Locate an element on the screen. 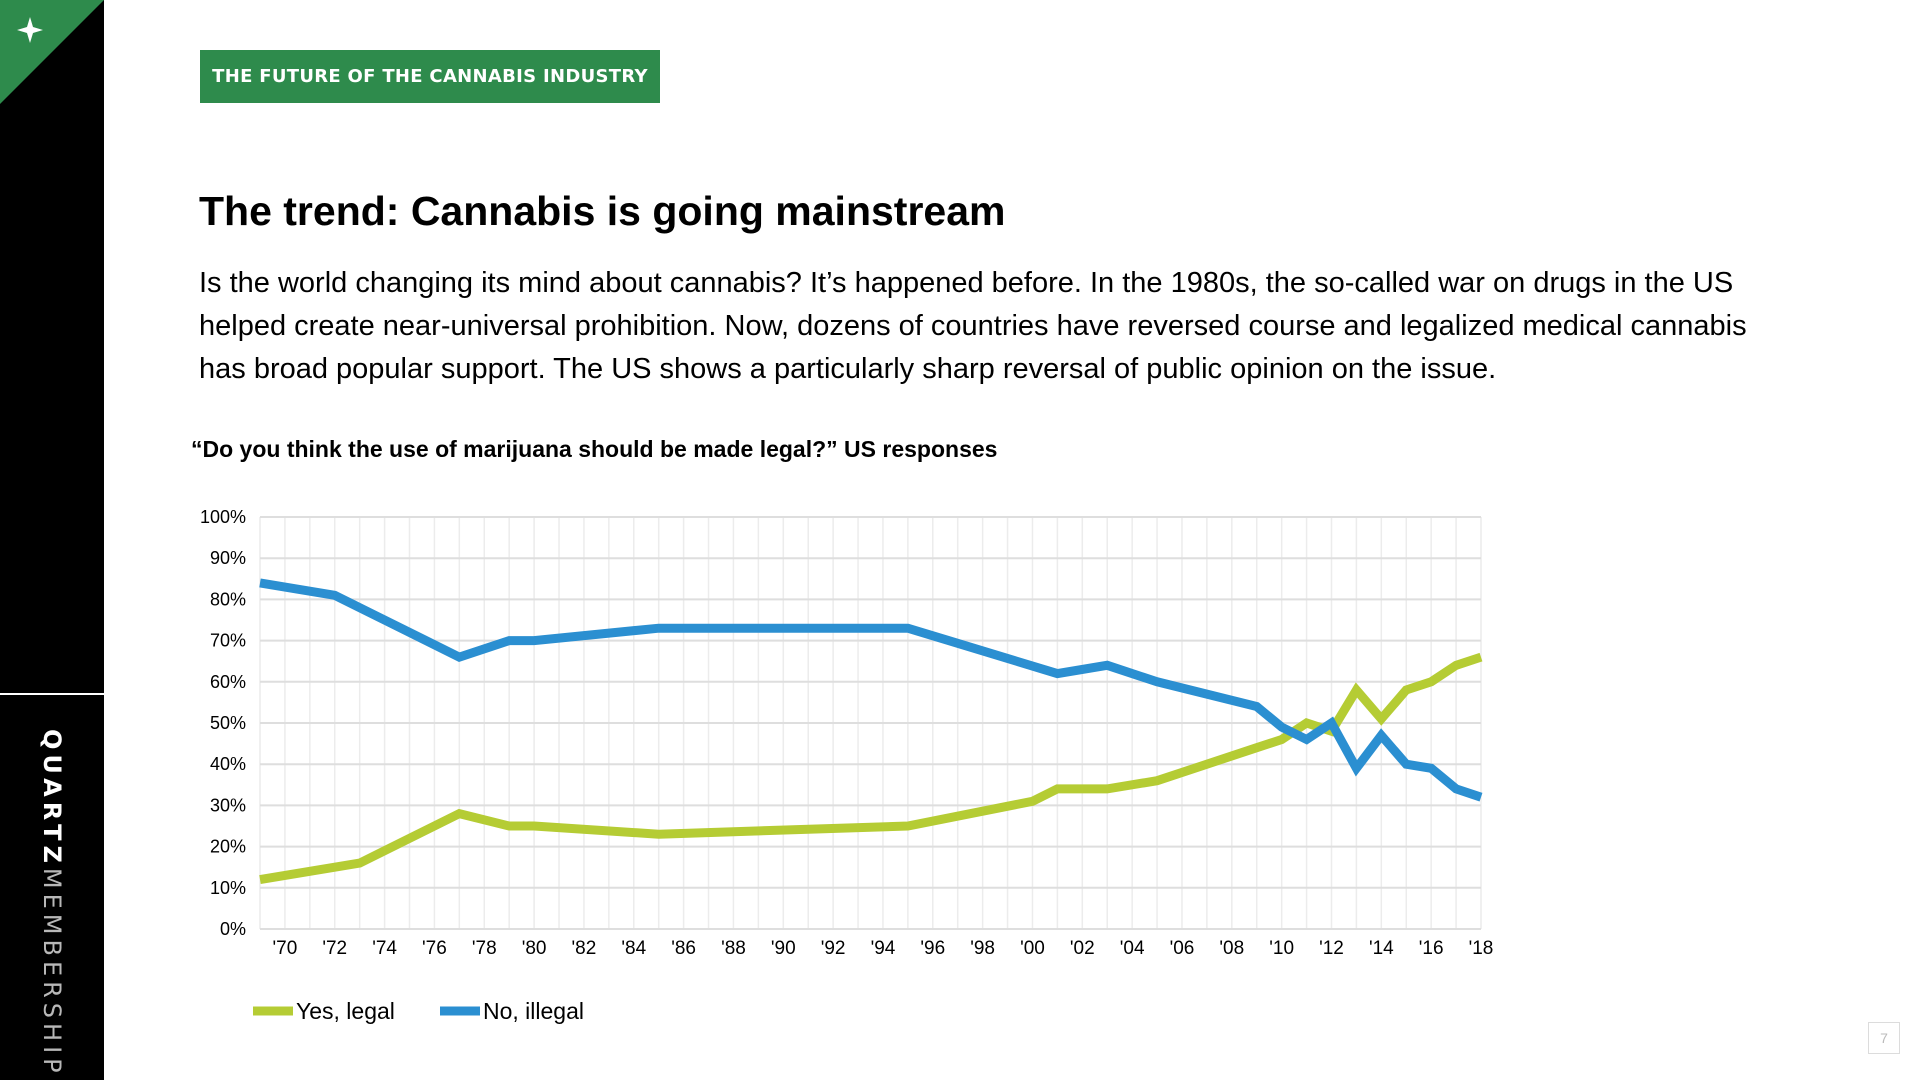 This screenshot has height=1080, width=1920. section-badge: THE FUTURE OF THE CANNABIS INDUSTRY is located at coordinates (430, 76).